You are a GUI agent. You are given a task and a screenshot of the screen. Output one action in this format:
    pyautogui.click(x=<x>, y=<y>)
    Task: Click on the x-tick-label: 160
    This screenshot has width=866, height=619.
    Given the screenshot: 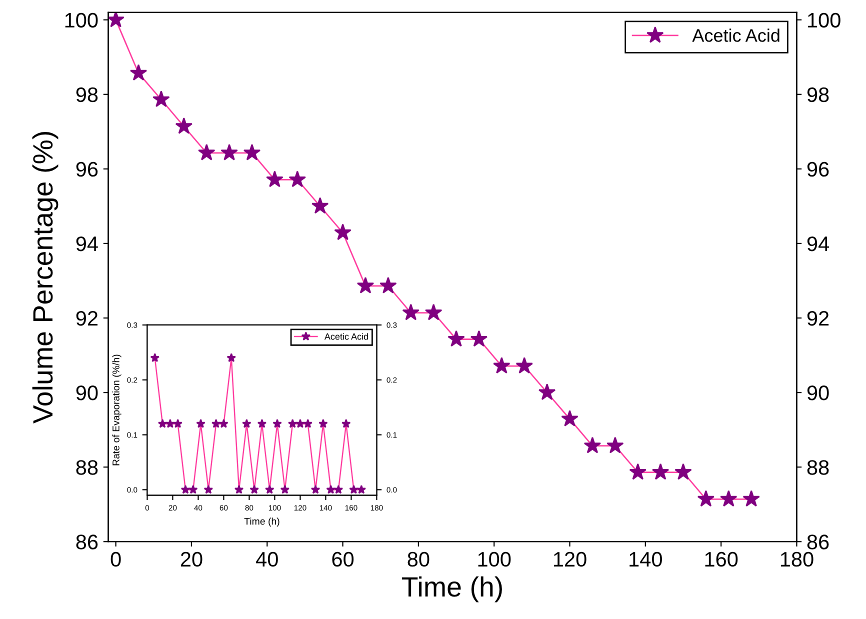 What is the action you would take?
    pyautogui.click(x=721, y=559)
    